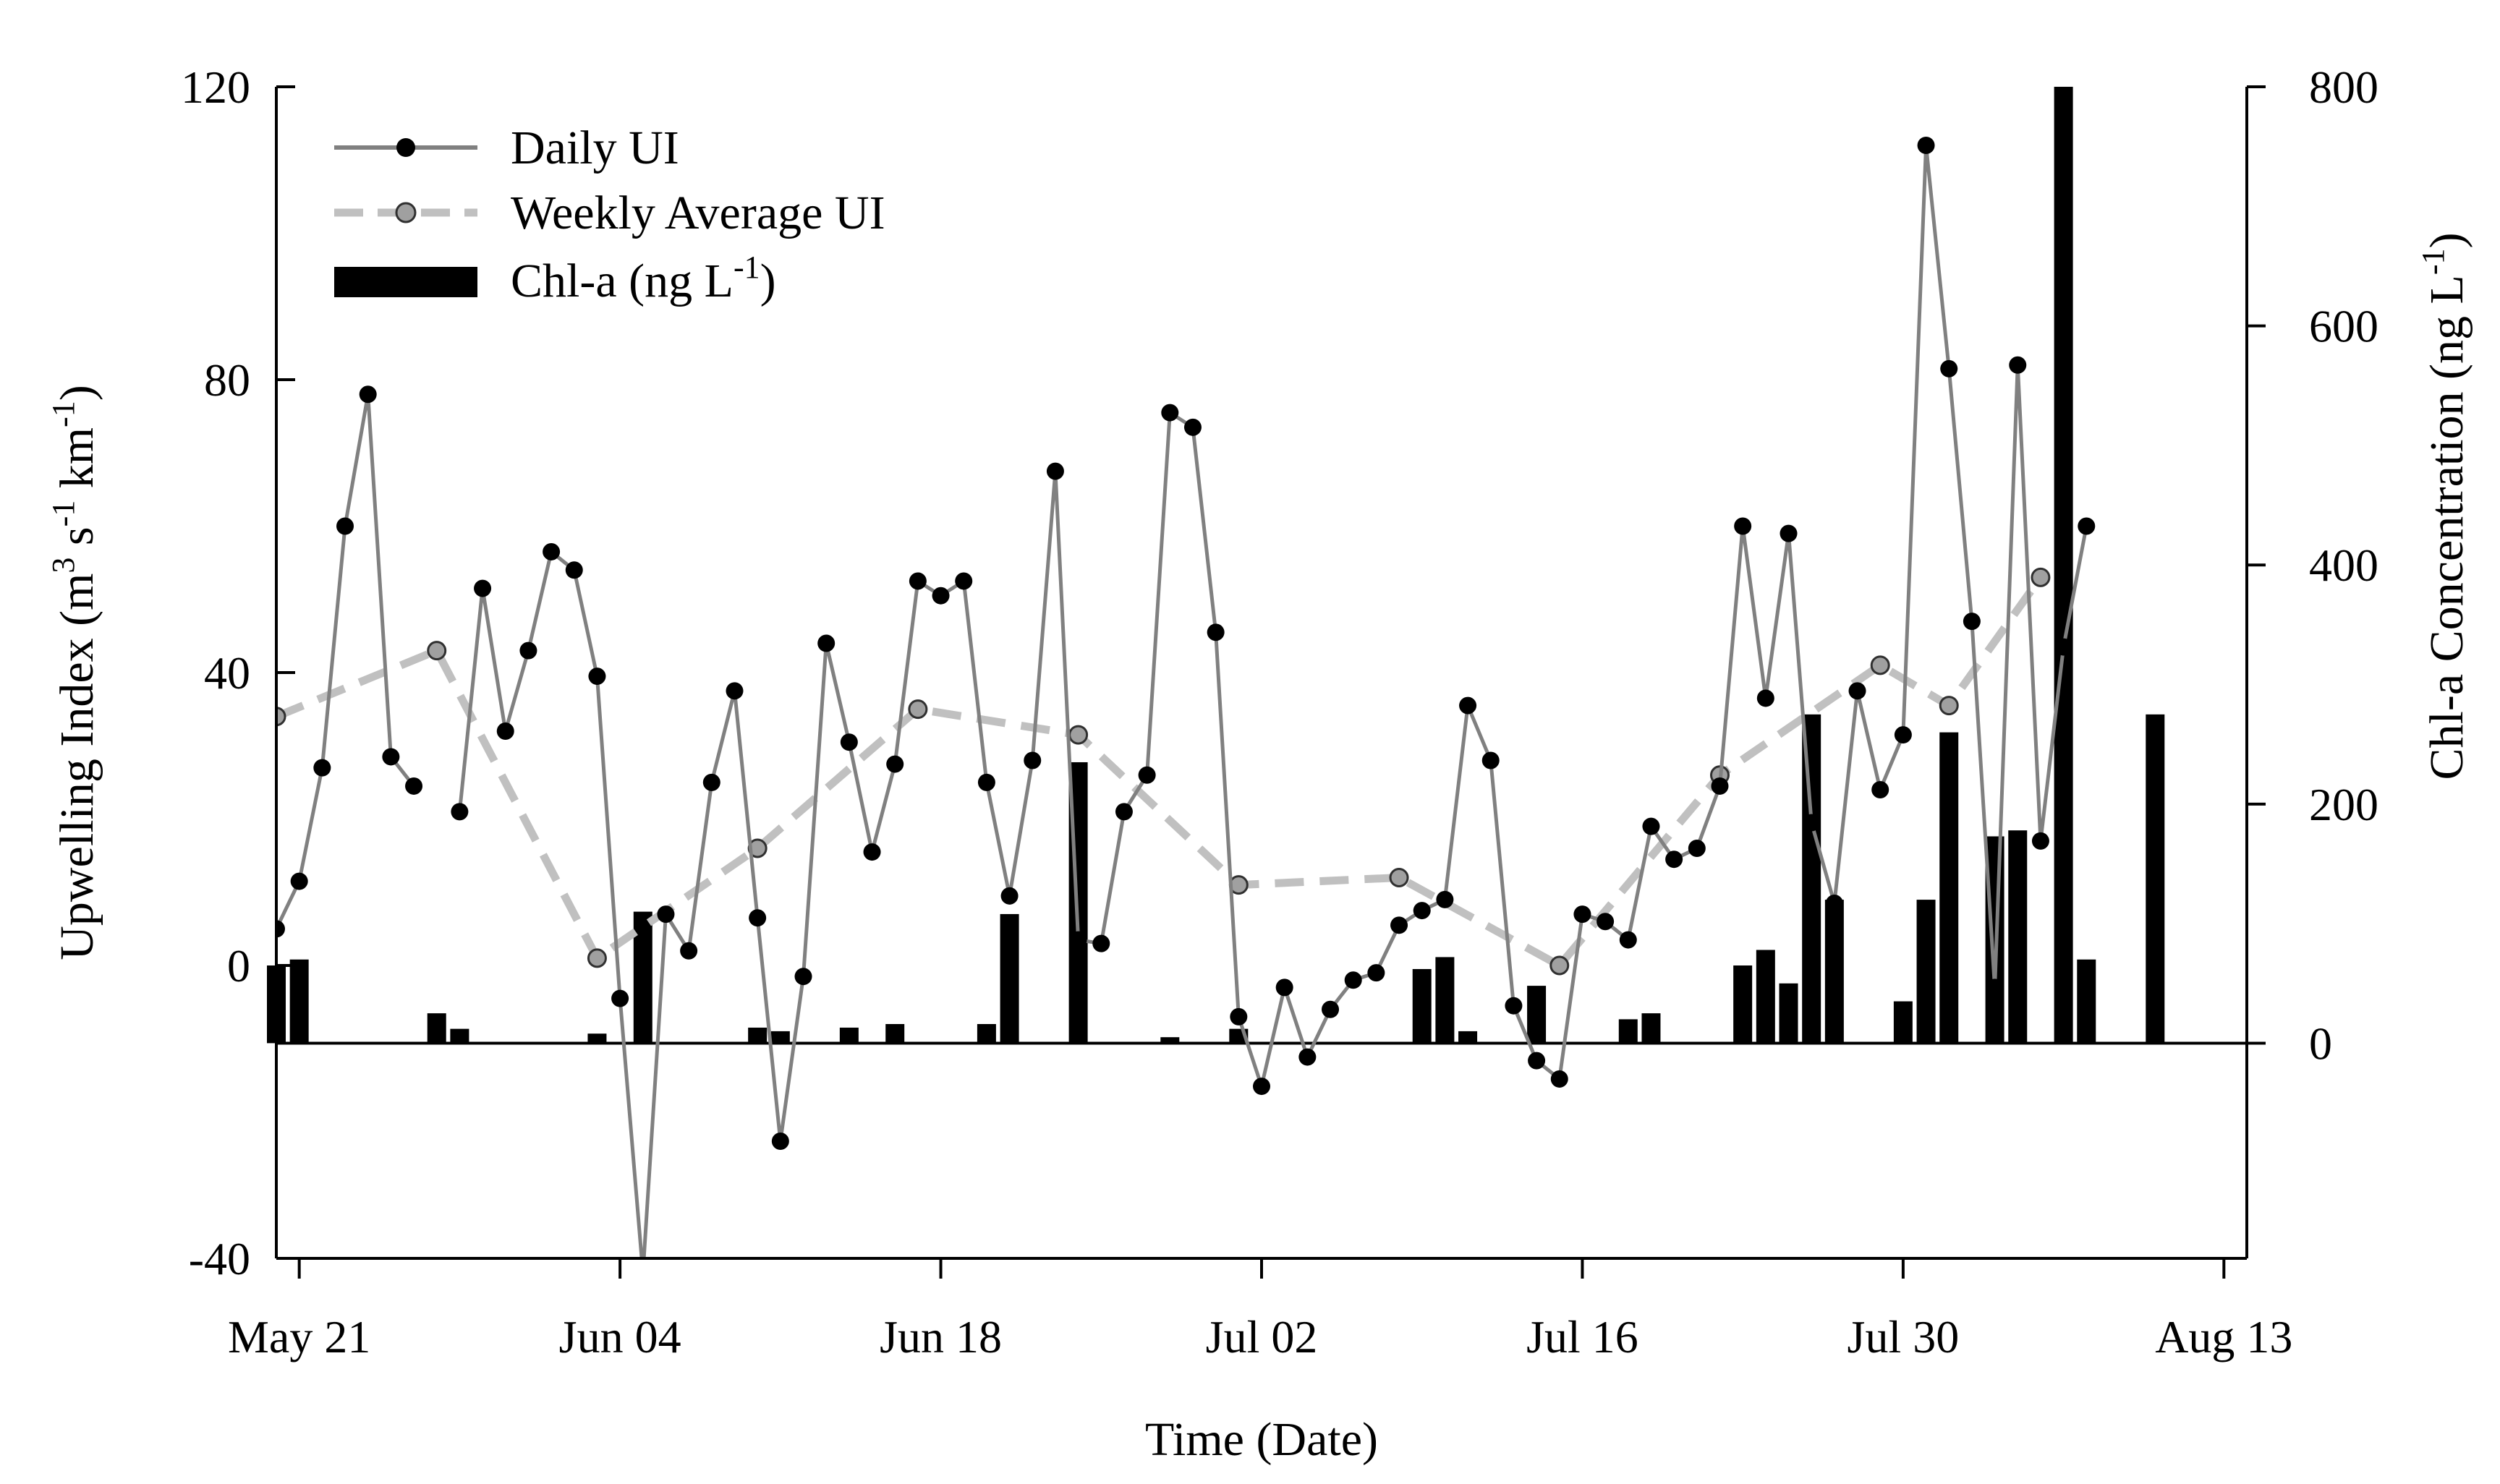 The height and width of the screenshot is (1484, 2500). What do you see at coordinates (941, 1337) in the screenshot?
I see `x-tick-label: Jun 18` at bounding box center [941, 1337].